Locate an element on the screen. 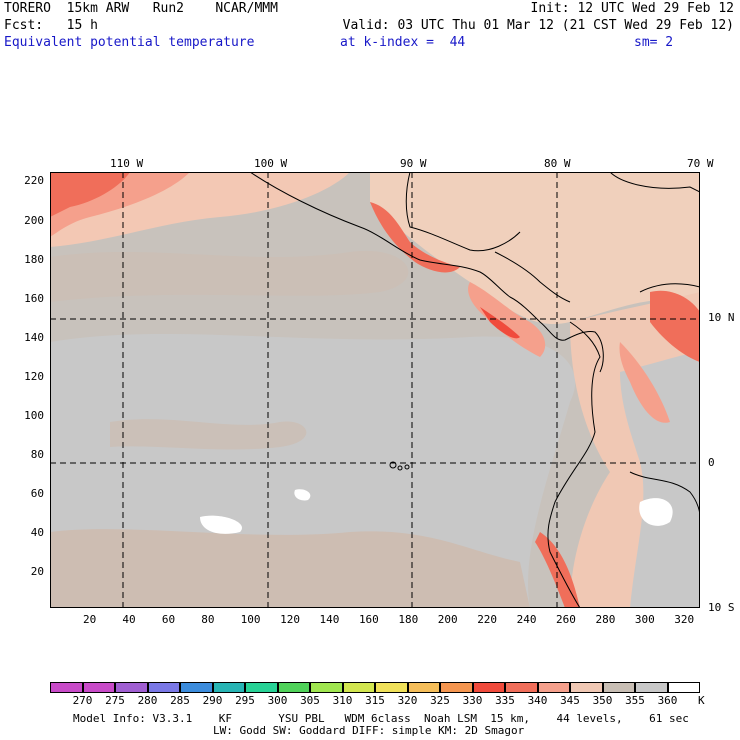  x-tick: 120 is located at coordinates (290, 619).